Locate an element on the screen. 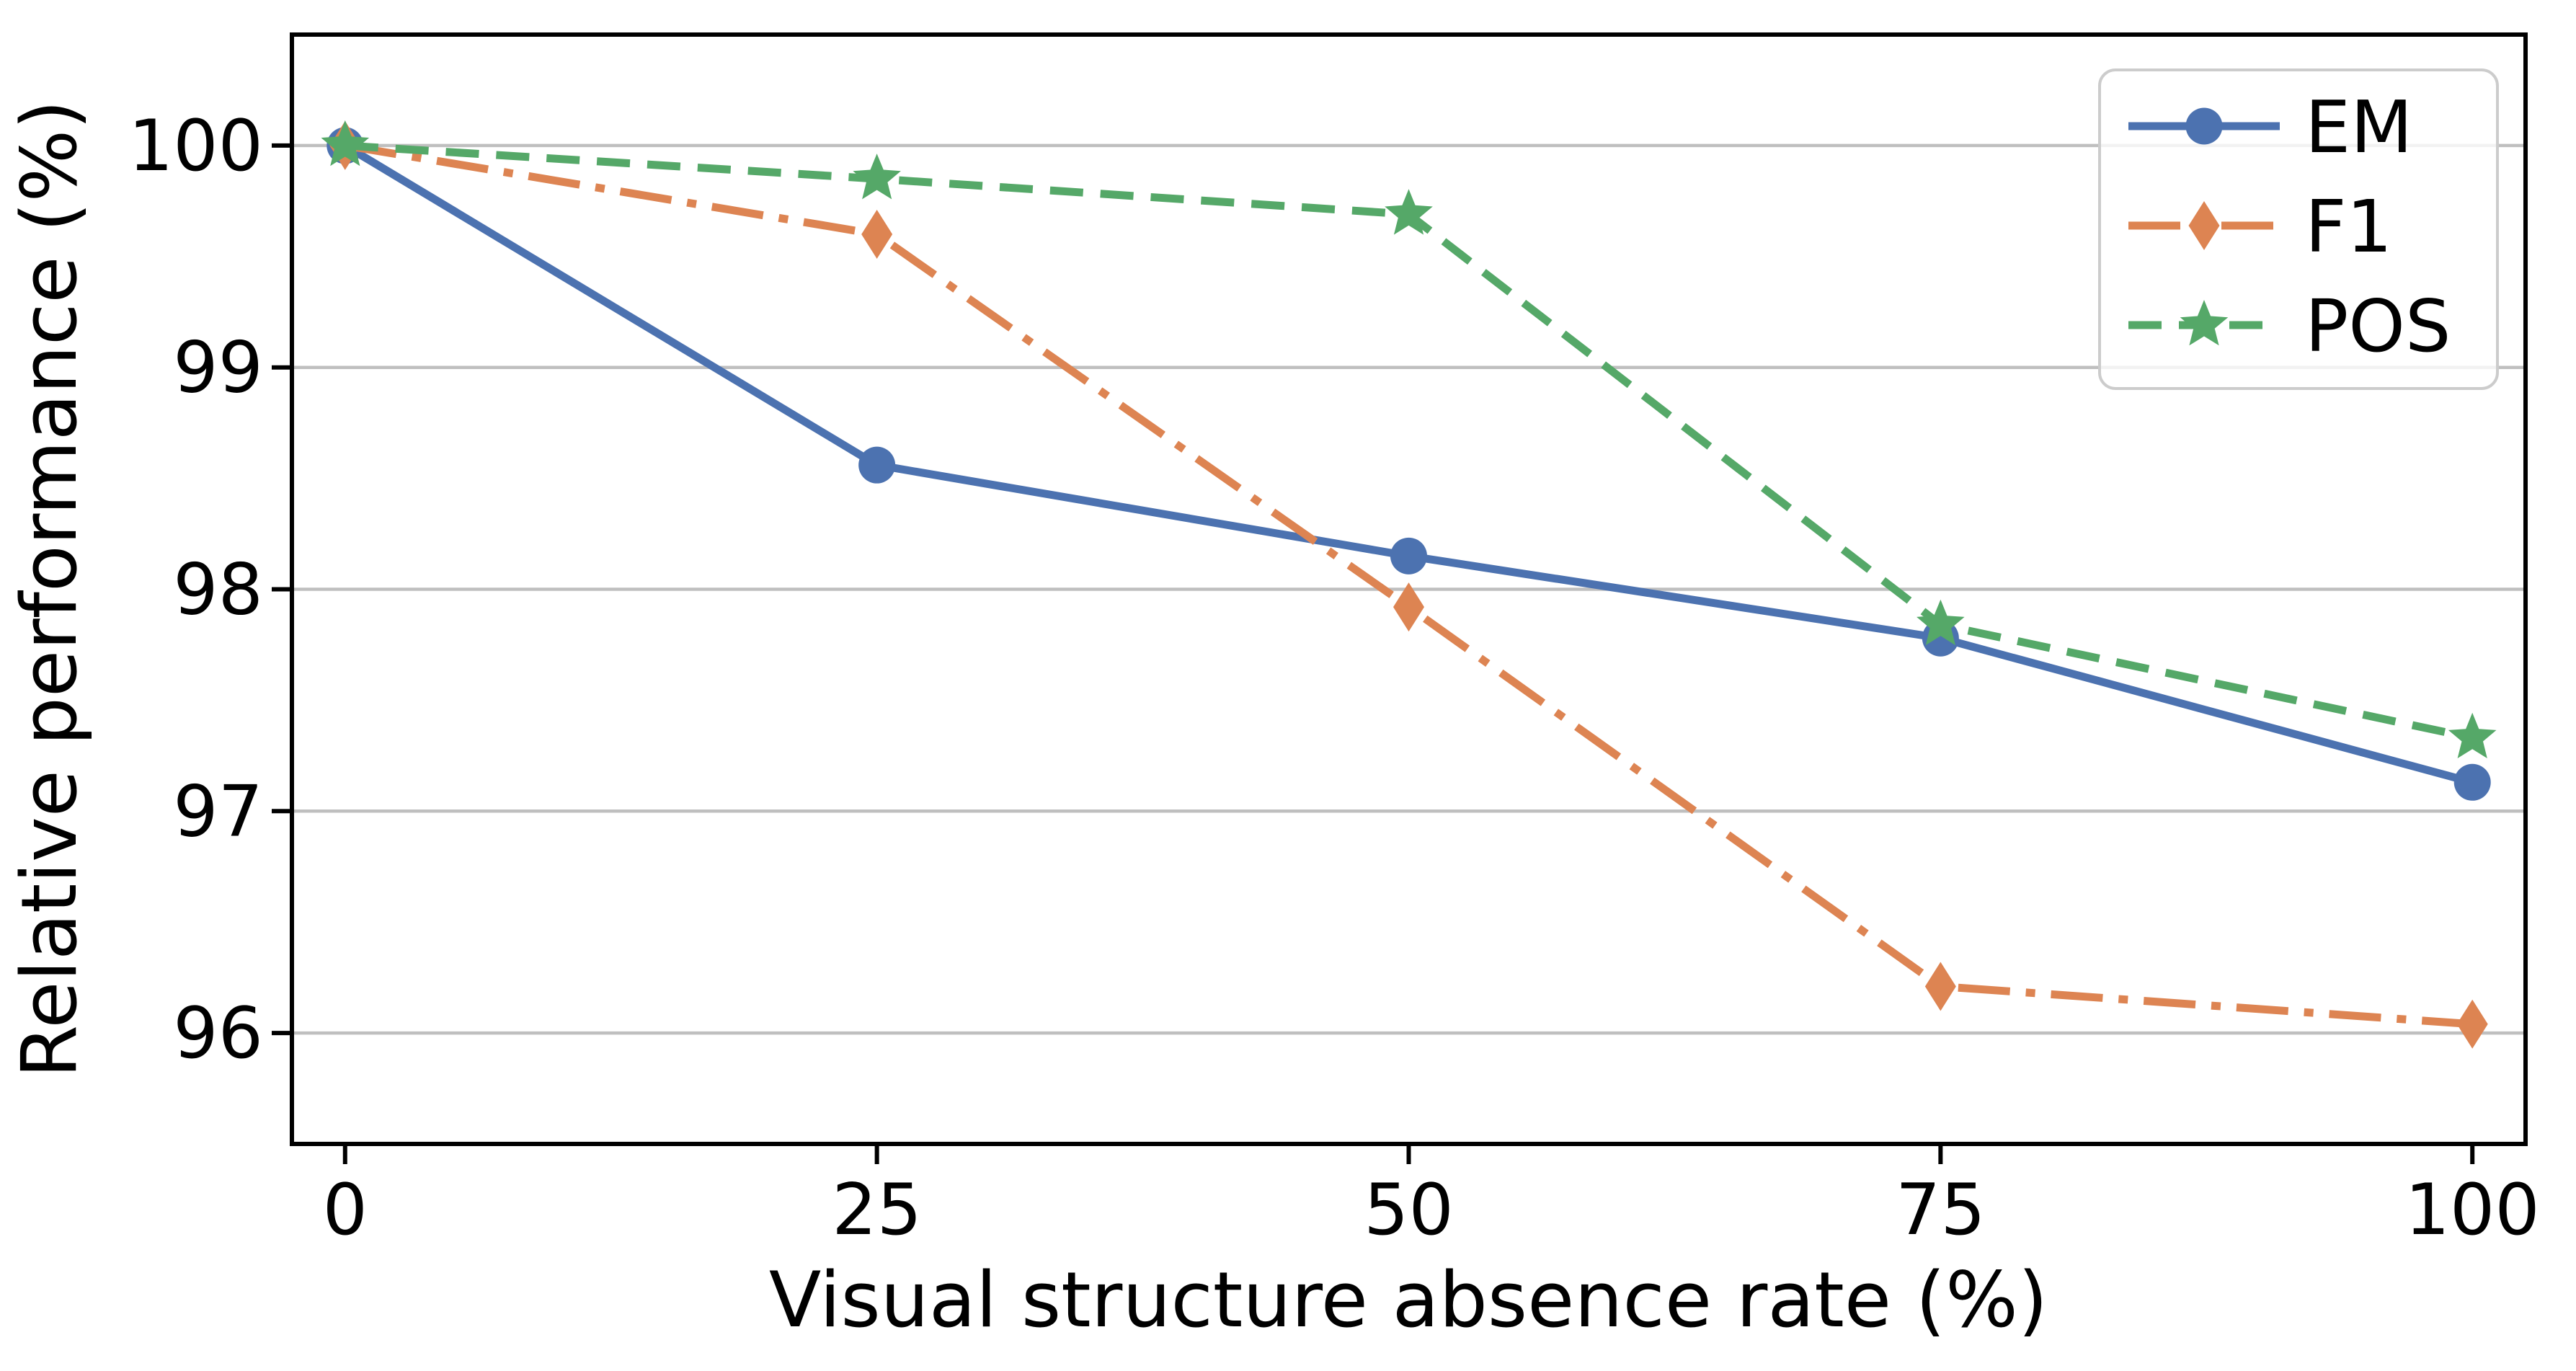 This screenshot has width=2576, height=1371. data-point-EM-x25 is located at coordinates (877, 465).